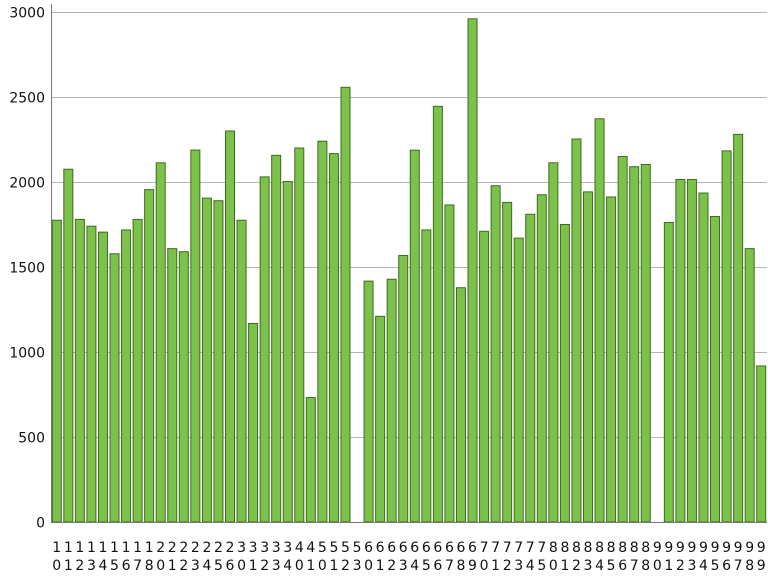 This screenshot has height=576, width=768. What do you see at coordinates (27, 184) in the screenshot?
I see `y-tick-label: 2000` at bounding box center [27, 184].